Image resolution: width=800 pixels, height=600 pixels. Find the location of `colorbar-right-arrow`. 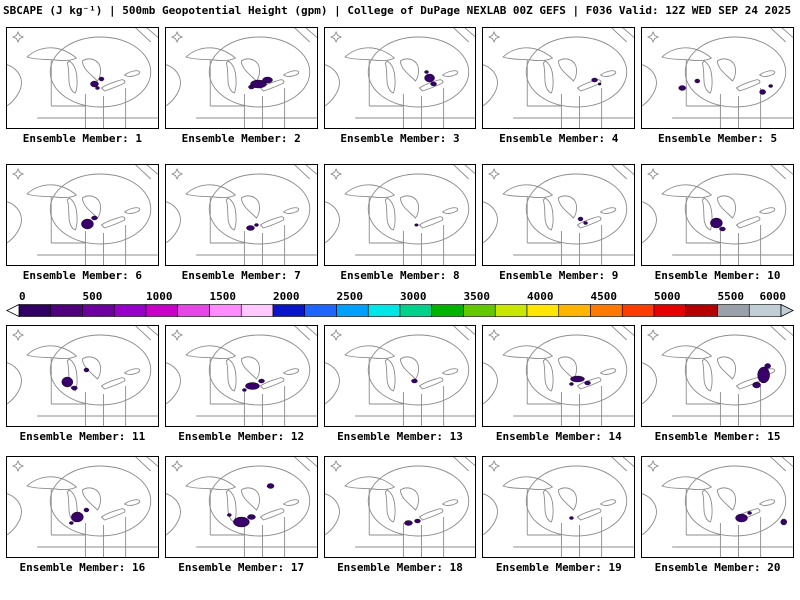

colorbar-right-arrow is located at coordinates (787, 310).